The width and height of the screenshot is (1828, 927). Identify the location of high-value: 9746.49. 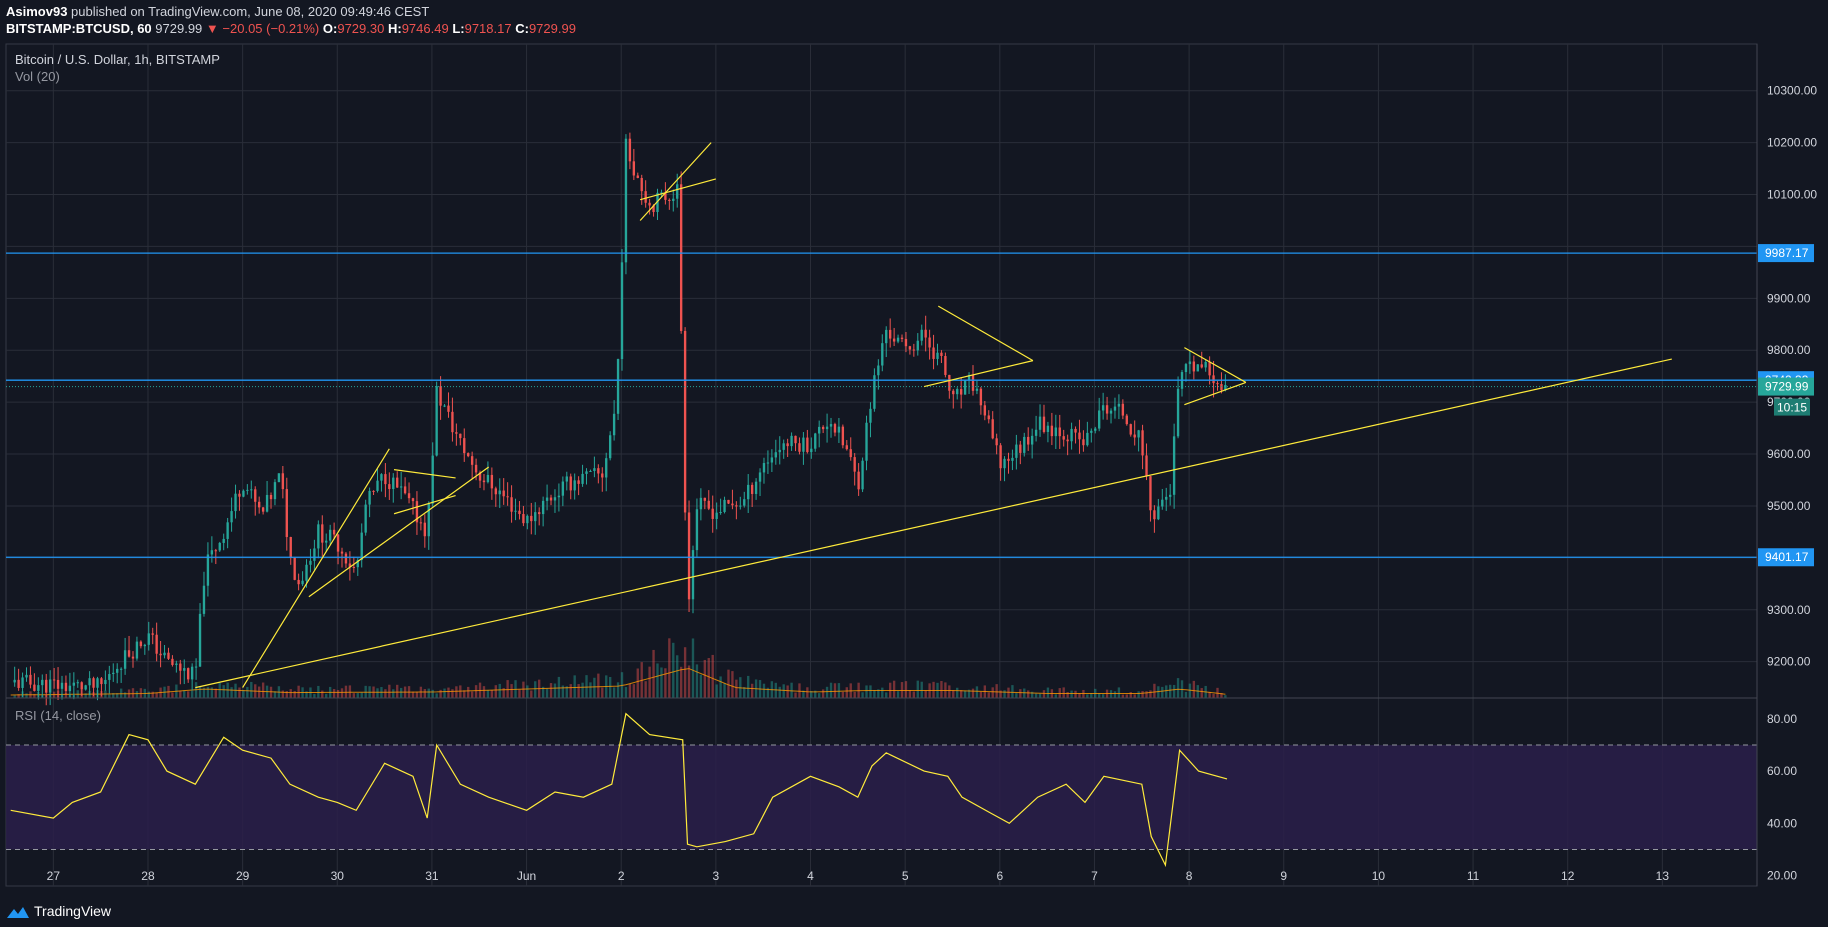
(425, 28).